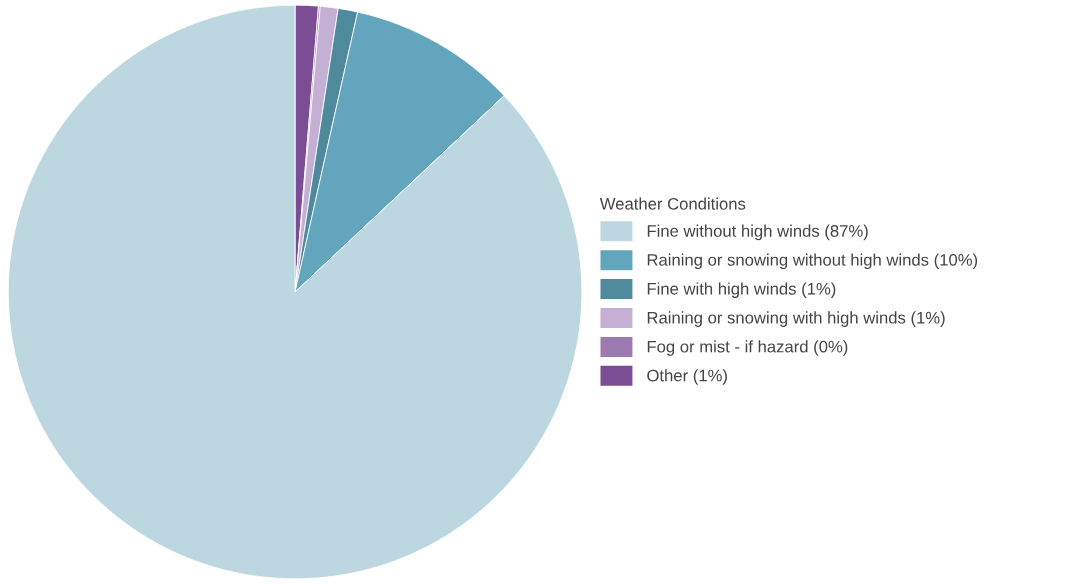 This screenshot has width=1073, height=584. I want to click on legend-label: Fine without high winds (87%), so click(757, 232).